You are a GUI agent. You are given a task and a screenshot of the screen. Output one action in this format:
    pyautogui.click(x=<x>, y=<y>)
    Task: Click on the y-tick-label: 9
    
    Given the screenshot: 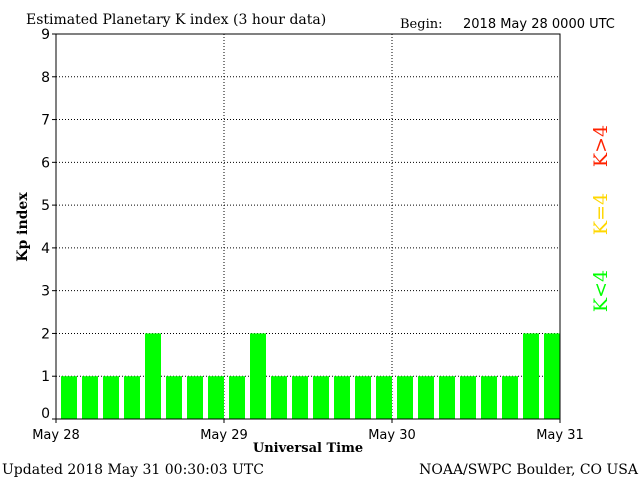 What is the action you would take?
    pyautogui.click(x=45, y=35)
    